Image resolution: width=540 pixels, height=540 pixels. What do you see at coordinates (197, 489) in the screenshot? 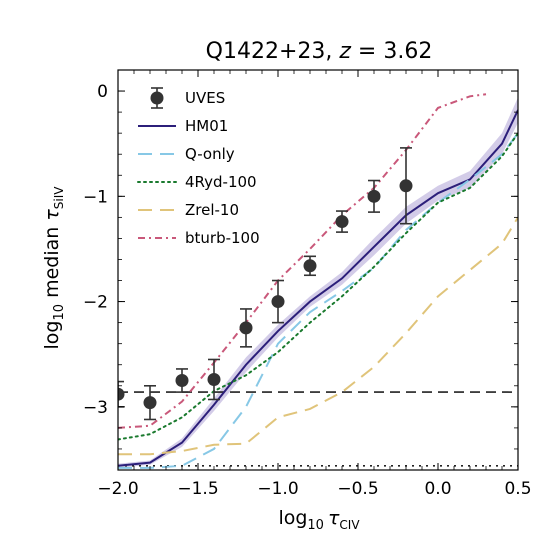
I see `x-tick-label: −1.5` at bounding box center [197, 489].